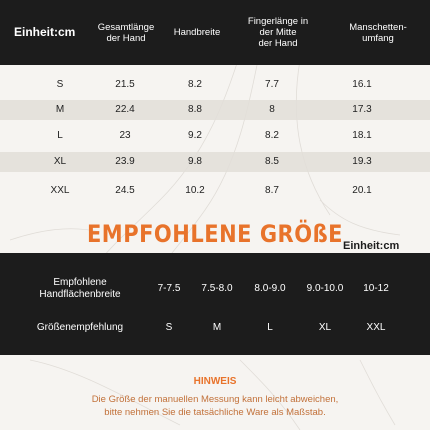 The height and width of the screenshot is (430, 430). Describe the element at coordinates (215, 85) in the screenshot. I see `table-row: S 21.5 8.2 7.7 16.1` at that location.